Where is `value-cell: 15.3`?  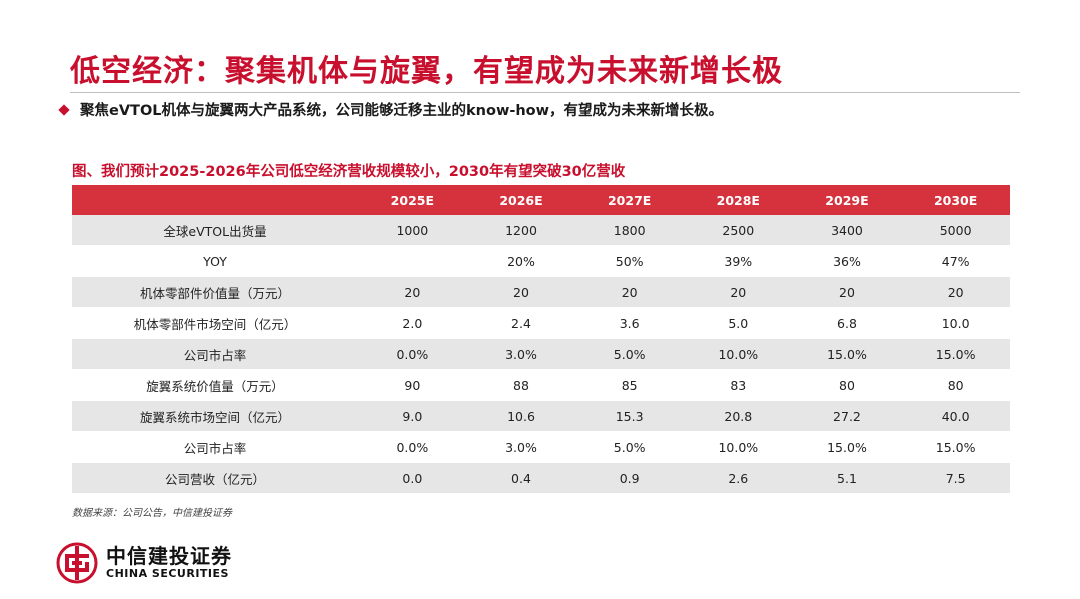
value-cell: 15.3 is located at coordinates (629, 416).